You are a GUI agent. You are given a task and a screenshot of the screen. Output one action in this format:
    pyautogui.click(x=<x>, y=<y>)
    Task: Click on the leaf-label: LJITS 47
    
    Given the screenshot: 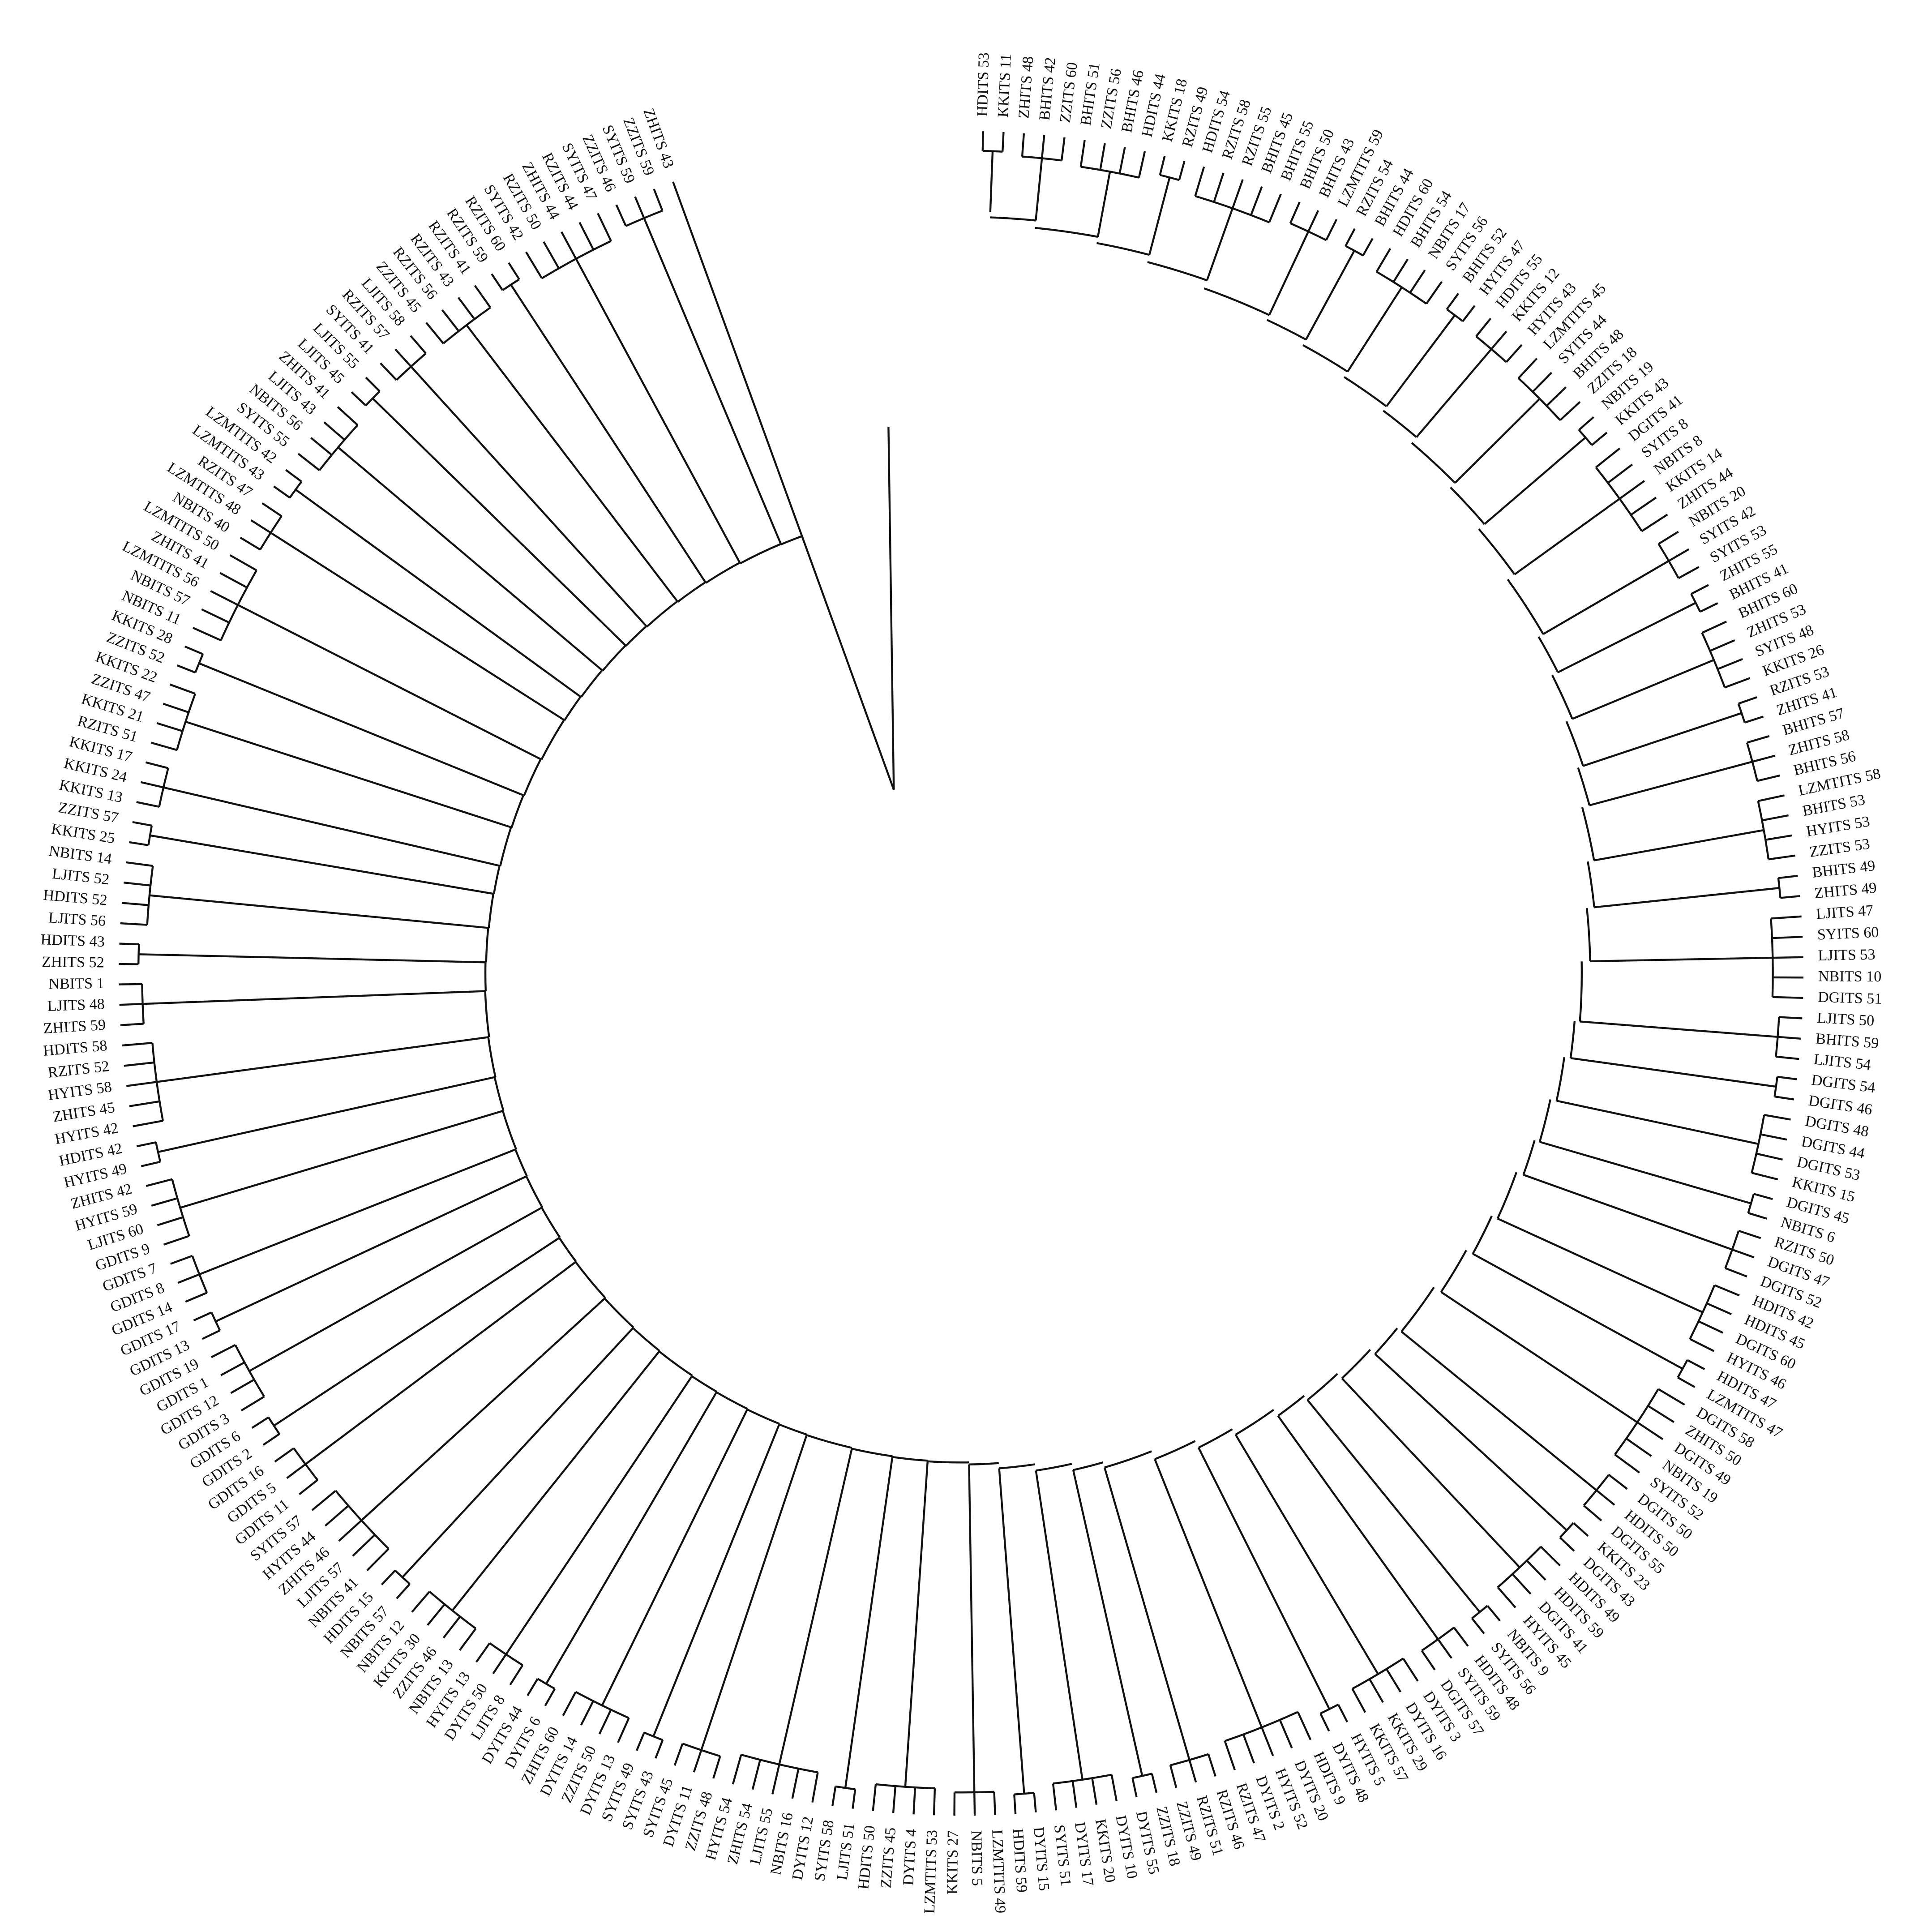 What is the action you would take?
    pyautogui.click(x=1845, y=913)
    